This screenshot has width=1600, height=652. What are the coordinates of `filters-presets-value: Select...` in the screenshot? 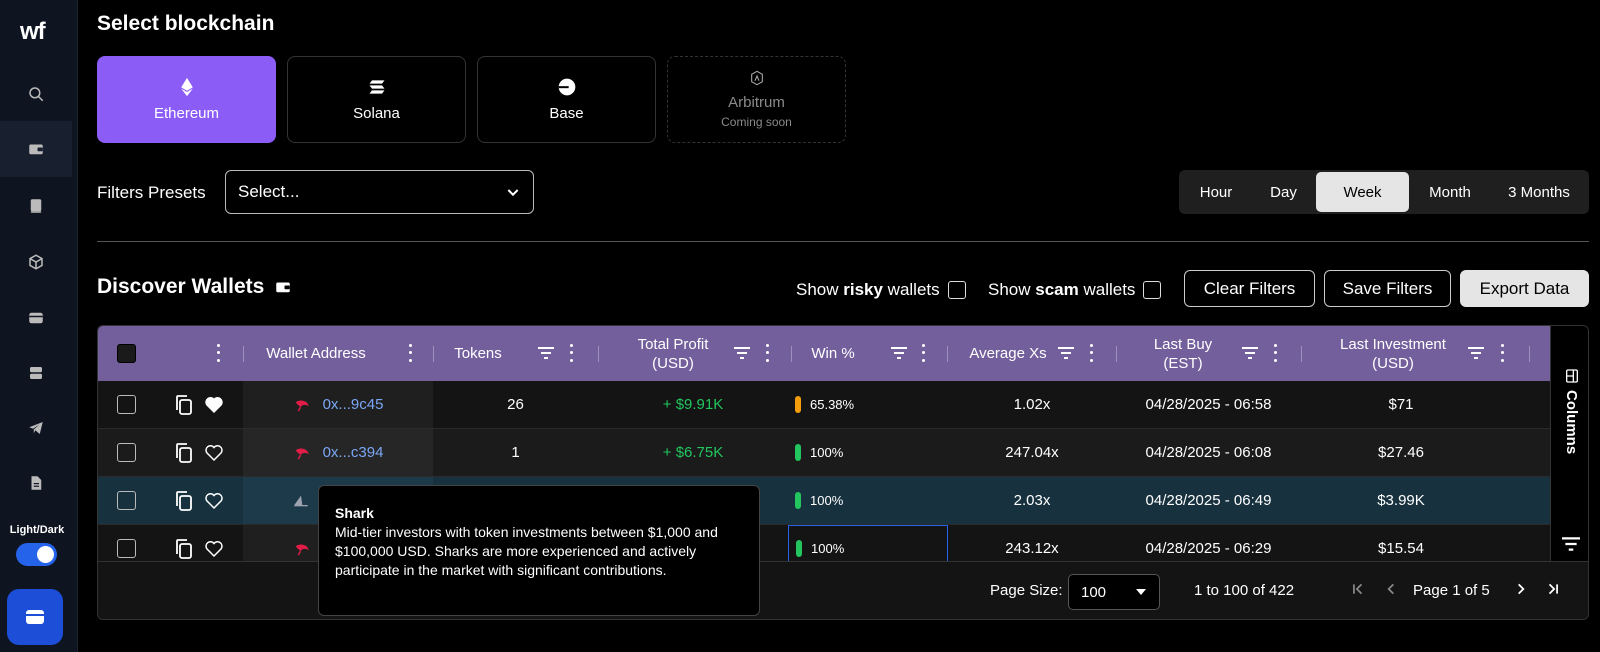 It's located at (269, 191).